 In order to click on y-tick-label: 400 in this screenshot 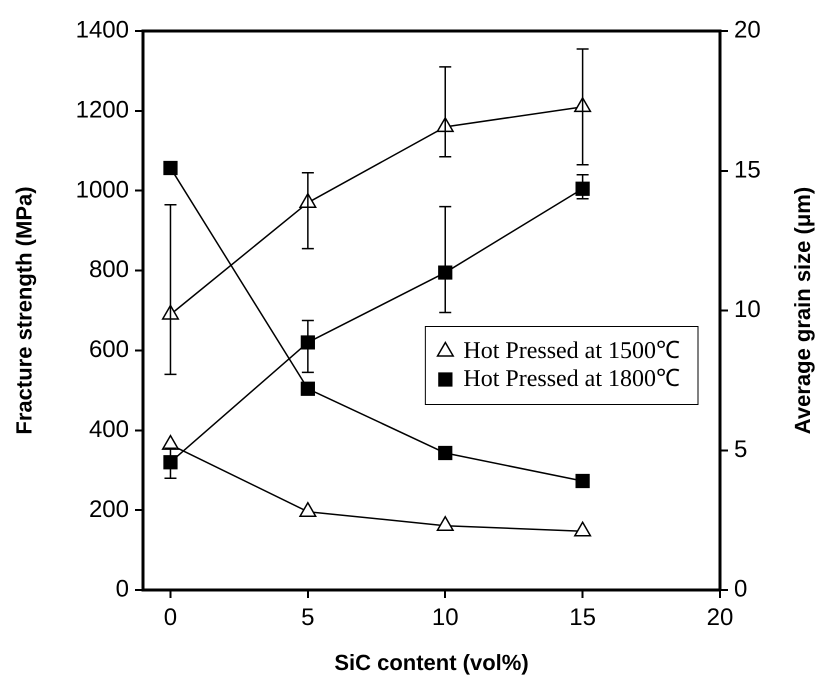, I will do `click(108, 429)`.